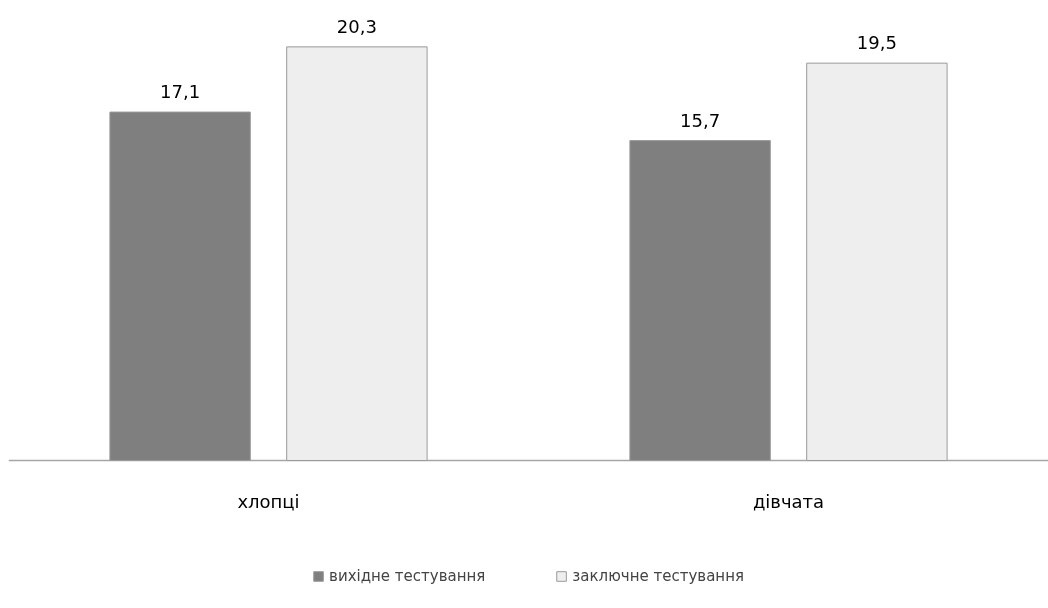 The height and width of the screenshot is (608, 1048). What do you see at coordinates (876, 43) in the screenshot?
I see `data-label: 19,5` at bounding box center [876, 43].